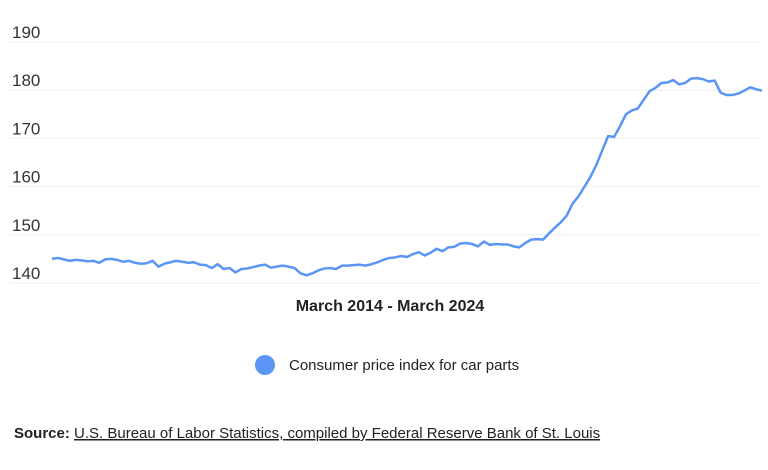 Image resolution: width=768 pixels, height=470 pixels. Describe the element at coordinates (26, 80) in the screenshot. I see `y-tick-label: 180` at that location.